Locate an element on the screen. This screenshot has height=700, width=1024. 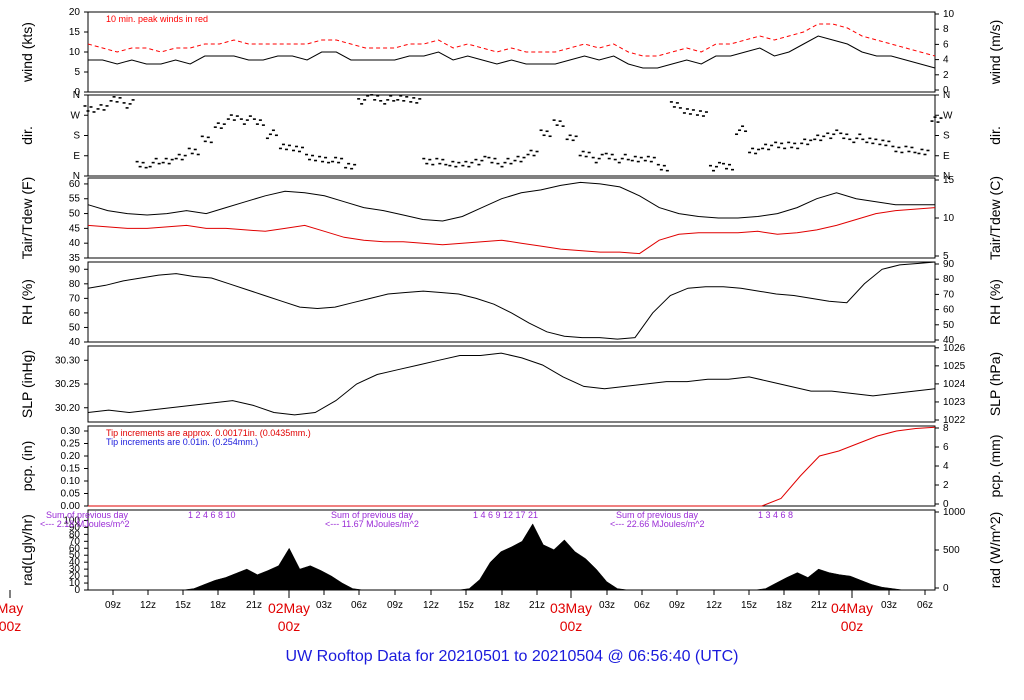
y-tick-label: 20 is located at coordinates (75, 576).